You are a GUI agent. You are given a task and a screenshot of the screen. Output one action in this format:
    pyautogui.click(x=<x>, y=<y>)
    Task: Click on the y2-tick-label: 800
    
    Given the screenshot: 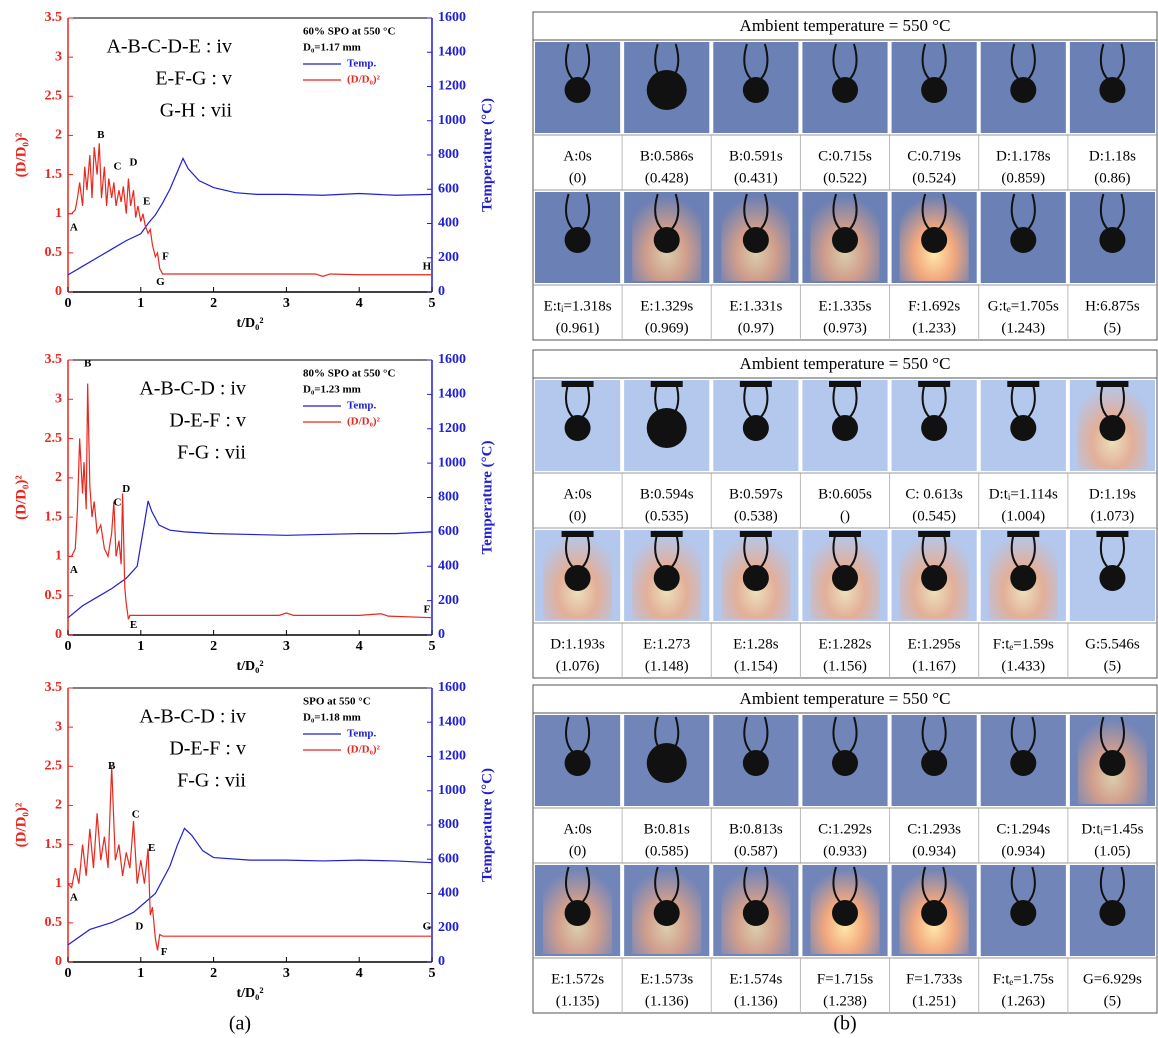 What is the action you would take?
    pyautogui.click(x=448, y=824)
    